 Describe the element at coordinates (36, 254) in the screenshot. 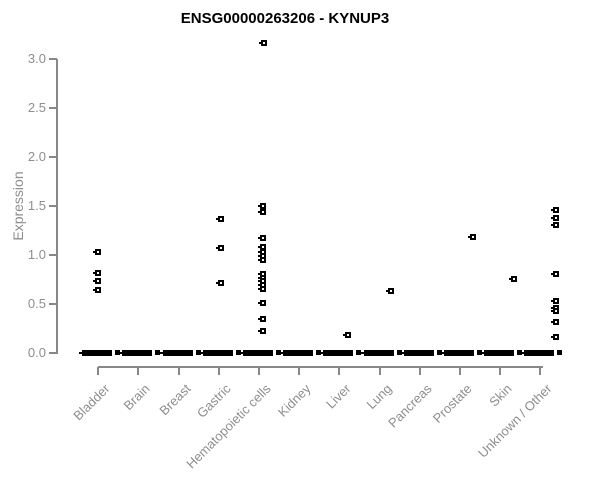

I see `y-tick-label: 1.0` at that location.